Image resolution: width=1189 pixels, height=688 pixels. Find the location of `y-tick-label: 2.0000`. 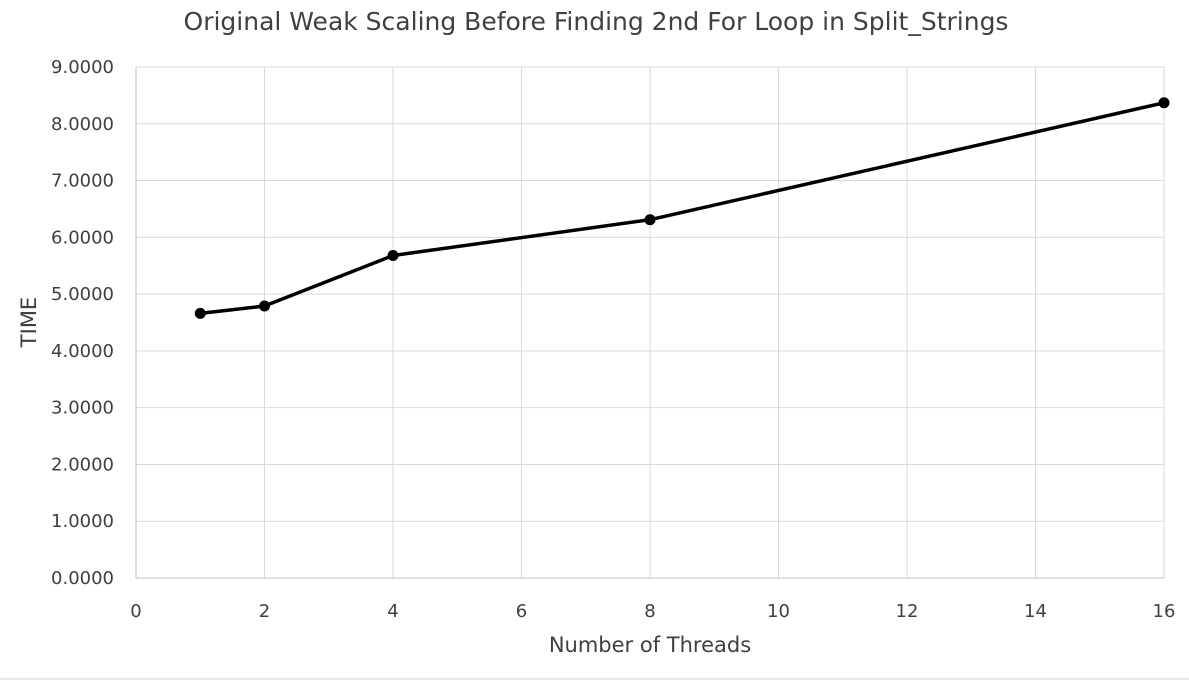

y-tick-label: 2.0000 is located at coordinates (82, 464).